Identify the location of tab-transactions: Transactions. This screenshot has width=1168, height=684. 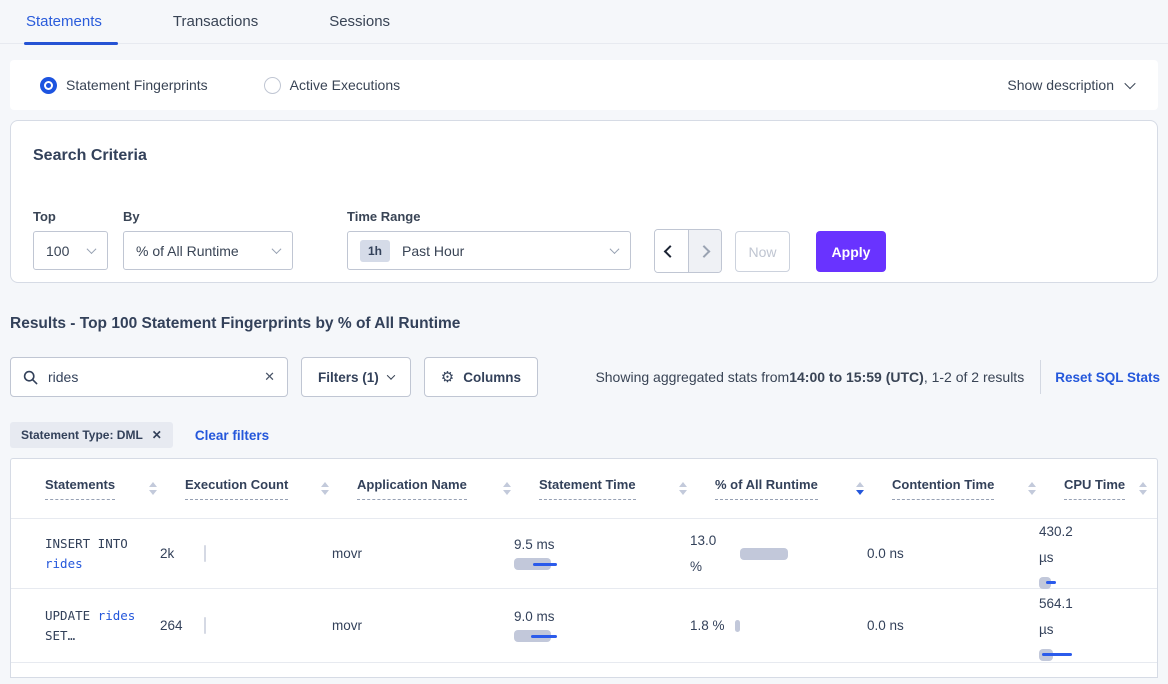
(215, 21).